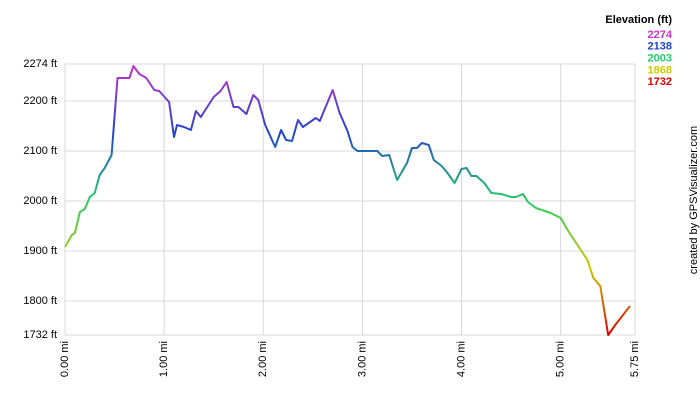 The height and width of the screenshot is (400, 700). I want to click on y-tick-label: 2200 ft, so click(40, 101).